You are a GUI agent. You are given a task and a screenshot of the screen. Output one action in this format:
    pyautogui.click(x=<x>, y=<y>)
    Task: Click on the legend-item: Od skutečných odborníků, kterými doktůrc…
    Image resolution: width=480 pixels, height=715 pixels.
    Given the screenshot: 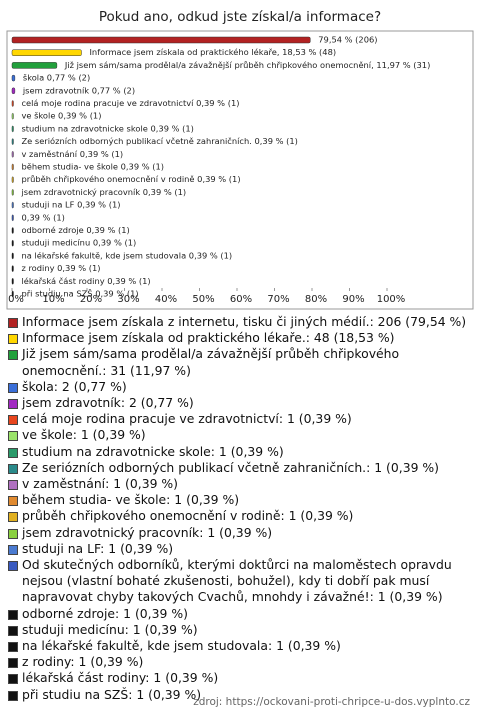 What is the action you would take?
    pyautogui.click(x=241, y=581)
    